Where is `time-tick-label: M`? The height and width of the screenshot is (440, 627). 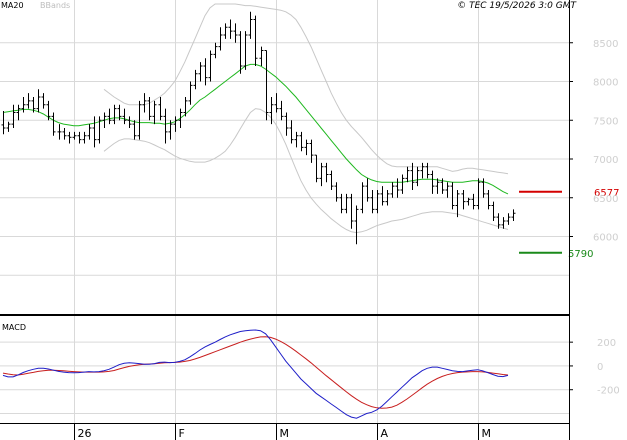 time-tick-label: M is located at coordinates (487, 433).